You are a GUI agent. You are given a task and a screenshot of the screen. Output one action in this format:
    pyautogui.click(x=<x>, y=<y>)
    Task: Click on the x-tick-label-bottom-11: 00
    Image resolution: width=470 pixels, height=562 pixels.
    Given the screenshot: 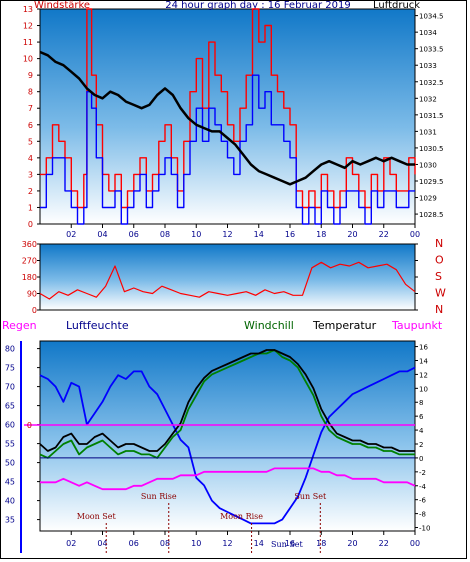 What is the action you would take?
    pyautogui.click(x=415, y=543)
    